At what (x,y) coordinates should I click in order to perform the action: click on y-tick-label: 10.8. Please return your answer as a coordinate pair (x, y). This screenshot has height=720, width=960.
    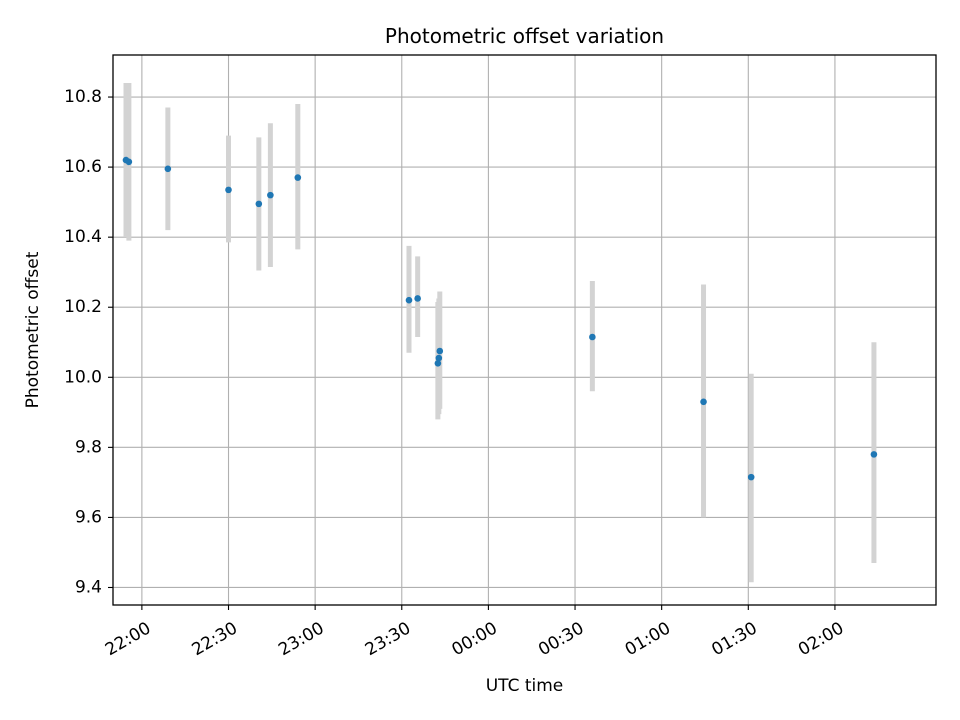
    Looking at the image, I should click on (83, 97).